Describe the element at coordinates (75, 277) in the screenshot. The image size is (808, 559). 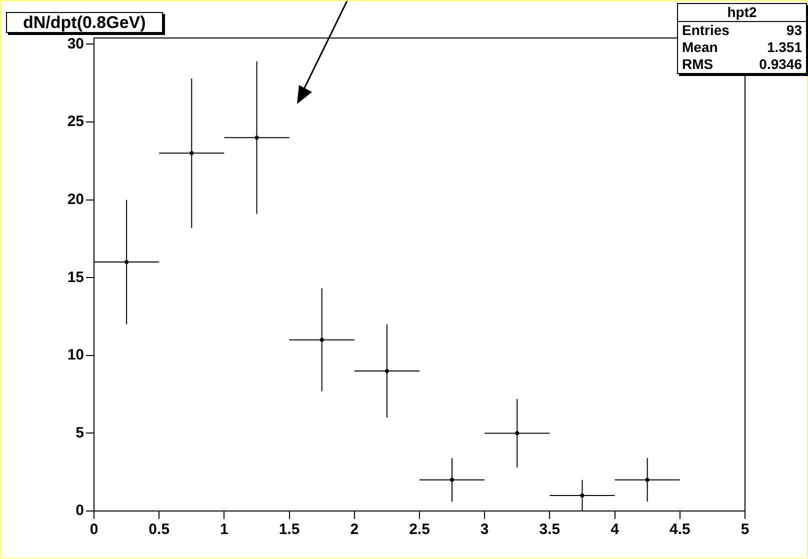
I see `y-tick-label: 15` at that location.